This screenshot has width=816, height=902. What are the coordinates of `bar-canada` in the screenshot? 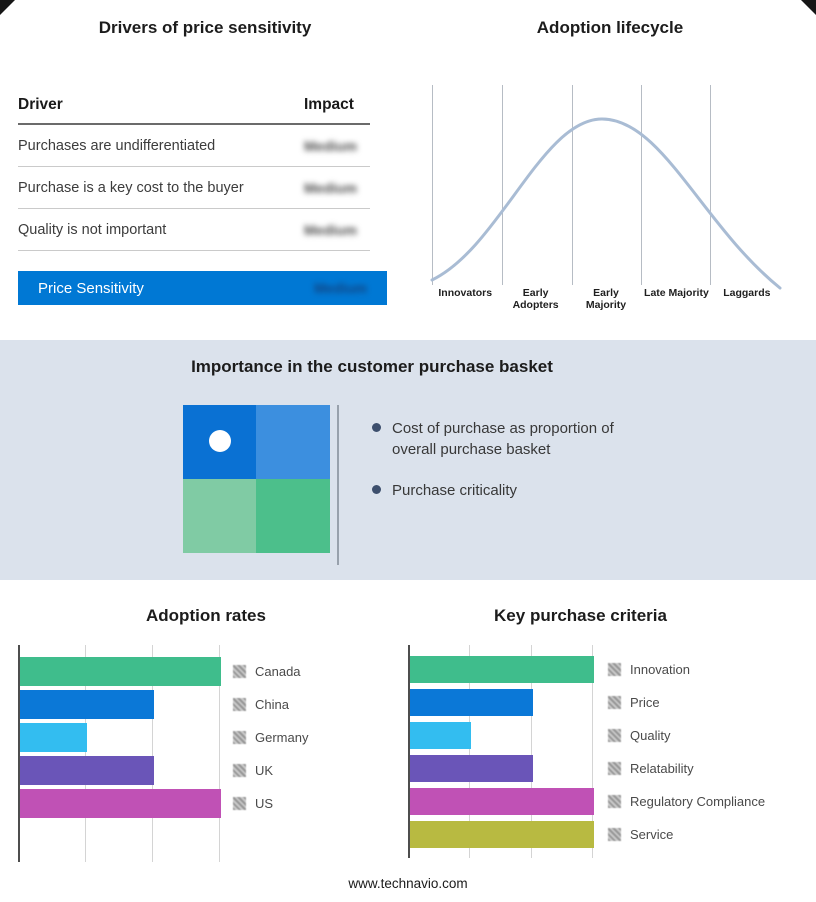 It's located at (120, 671).